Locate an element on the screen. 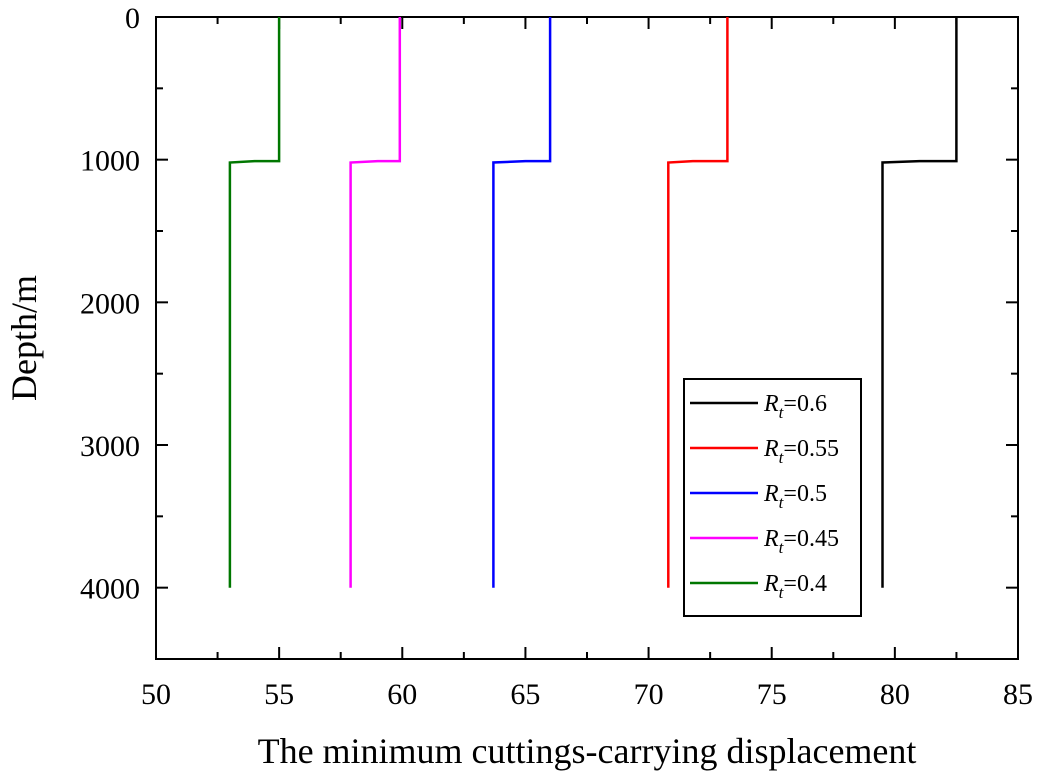 The width and height of the screenshot is (1037, 780). y-tick-label: 0 is located at coordinates (132, 18).